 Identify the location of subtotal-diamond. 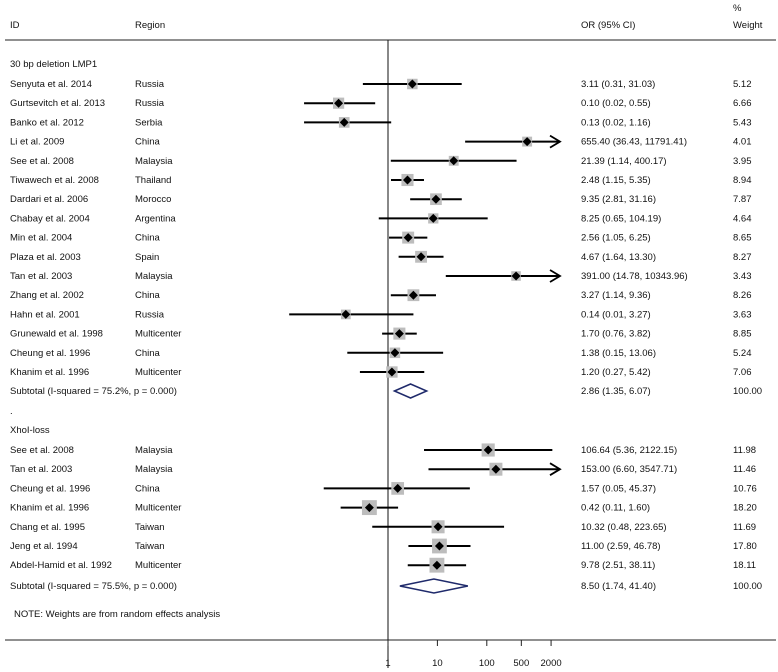
(410, 391).